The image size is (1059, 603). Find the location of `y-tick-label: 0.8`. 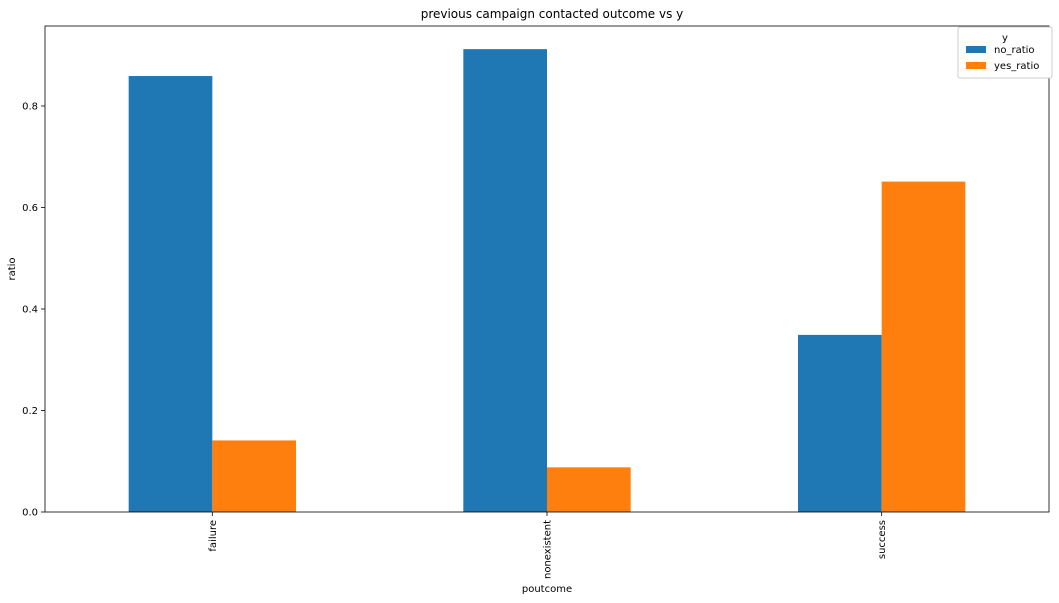

y-tick-label: 0.8 is located at coordinates (30, 106).